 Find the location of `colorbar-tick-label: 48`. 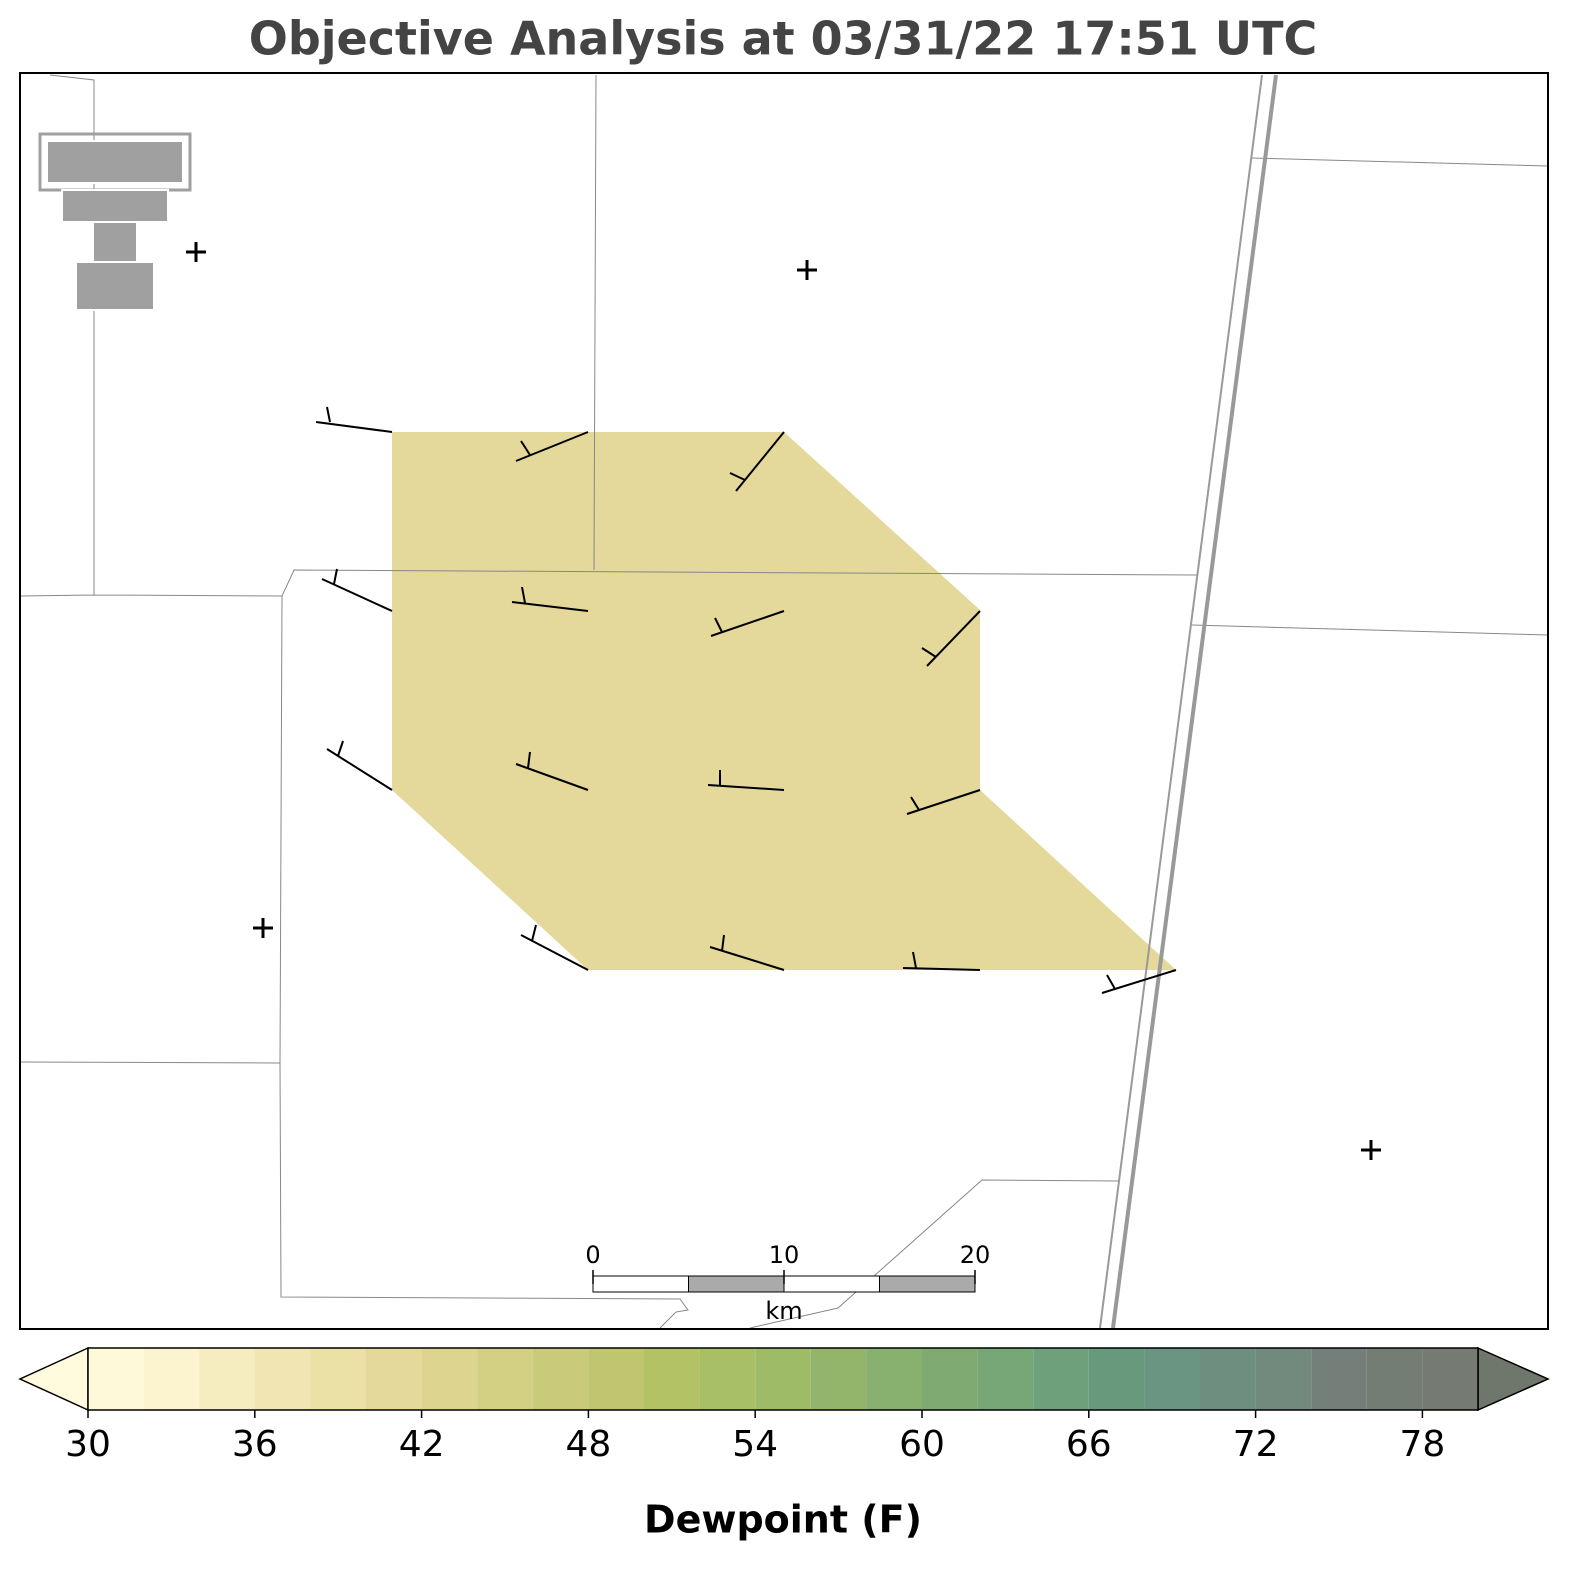

colorbar-tick-label: 48 is located at coordinates (588, 1444).